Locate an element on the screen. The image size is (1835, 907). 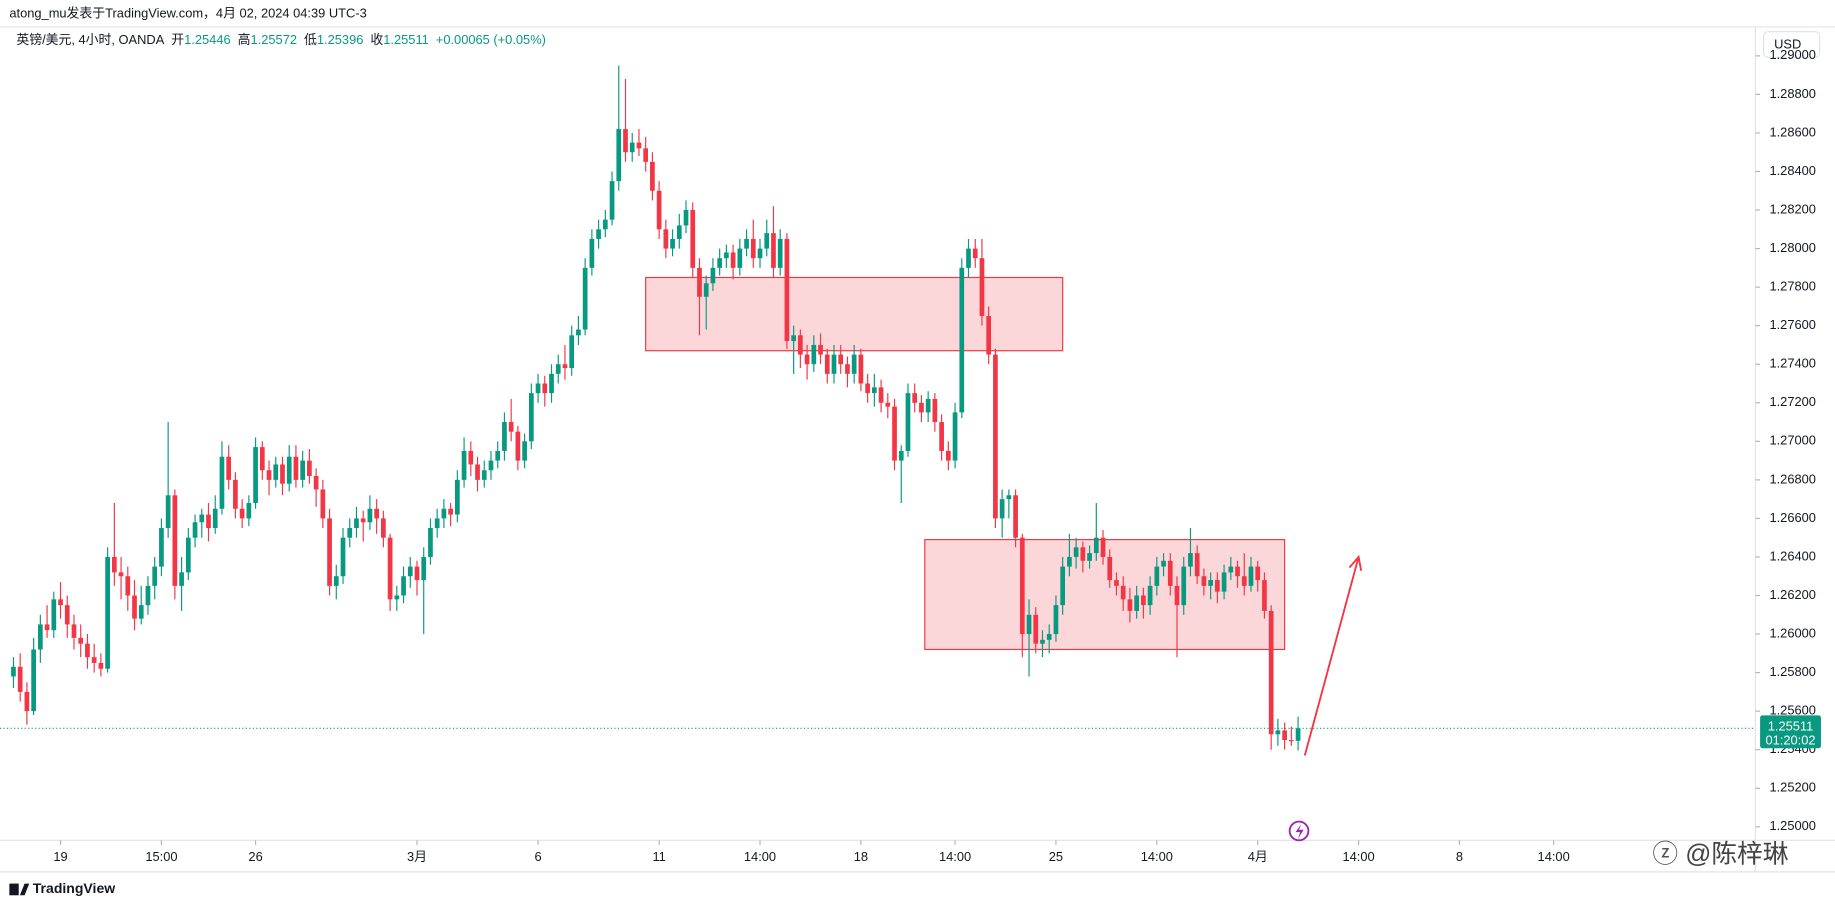
legend-field-value: 1.25511 is located at coordinates (406, 39).